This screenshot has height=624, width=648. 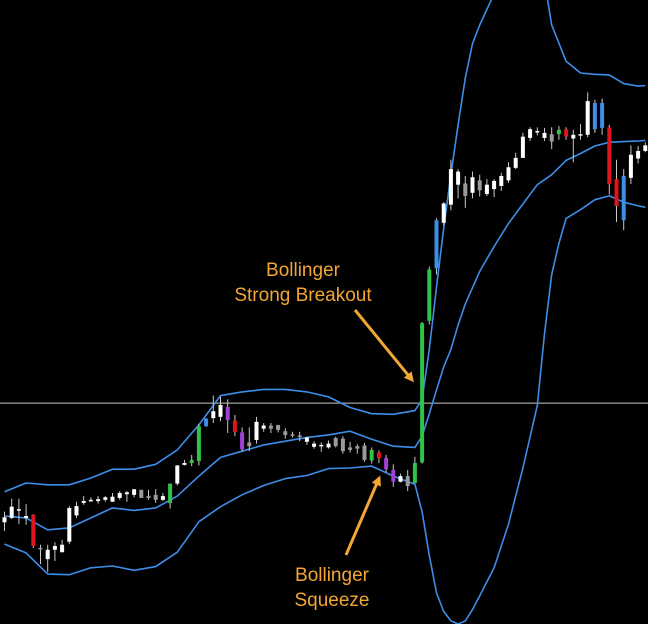 What do you see at coordinates (303, 270) in the screenshot?
I see `annotation-breakout-line1: Bollinger` at bounding box center [303, 270].